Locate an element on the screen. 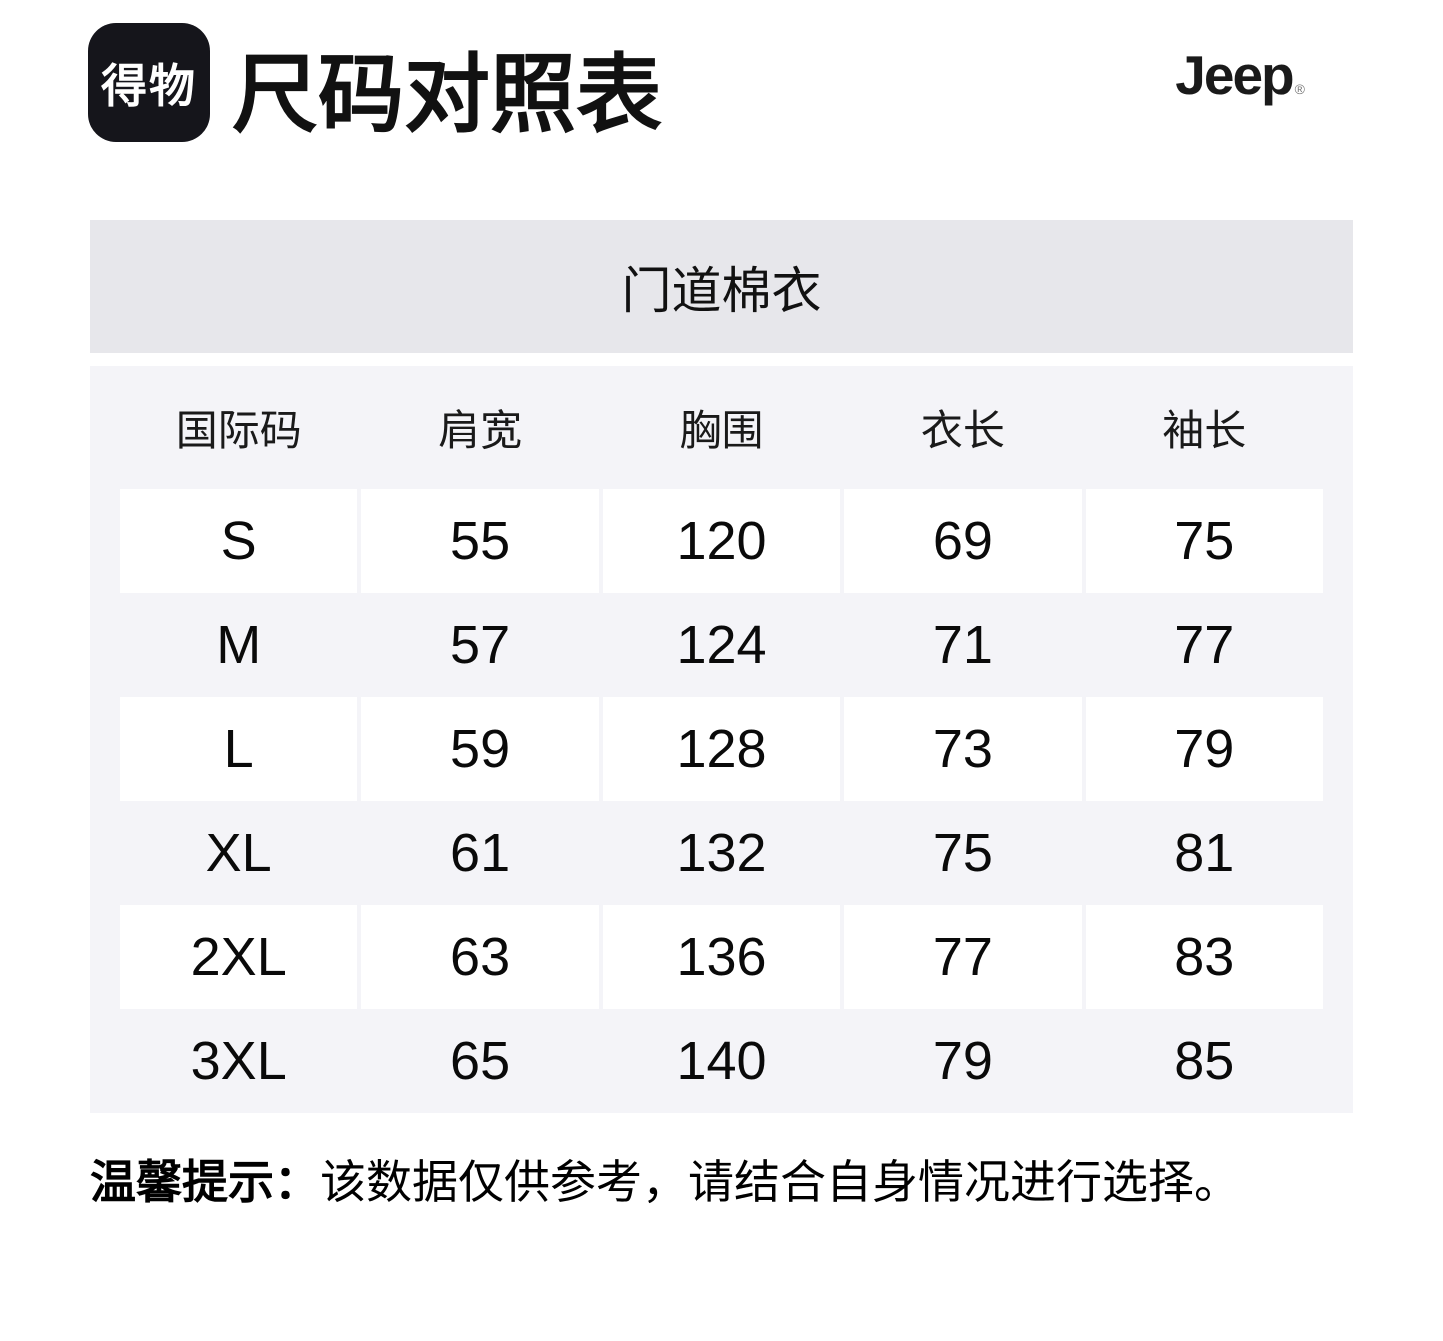 The height and width of the screenshot is (1341, 1443). size-cell: XL is located at coordinates (238, 853).